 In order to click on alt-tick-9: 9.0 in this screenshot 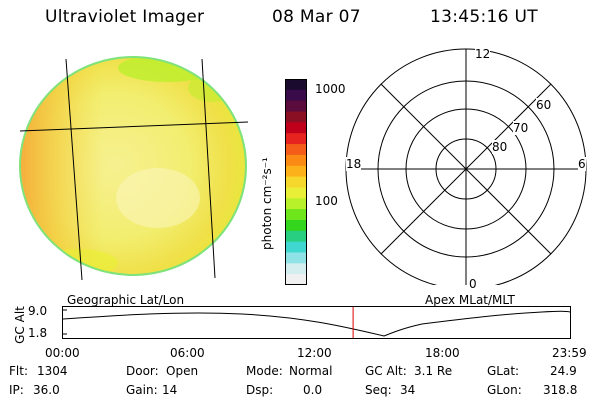, I will do `click(38, 311)`.